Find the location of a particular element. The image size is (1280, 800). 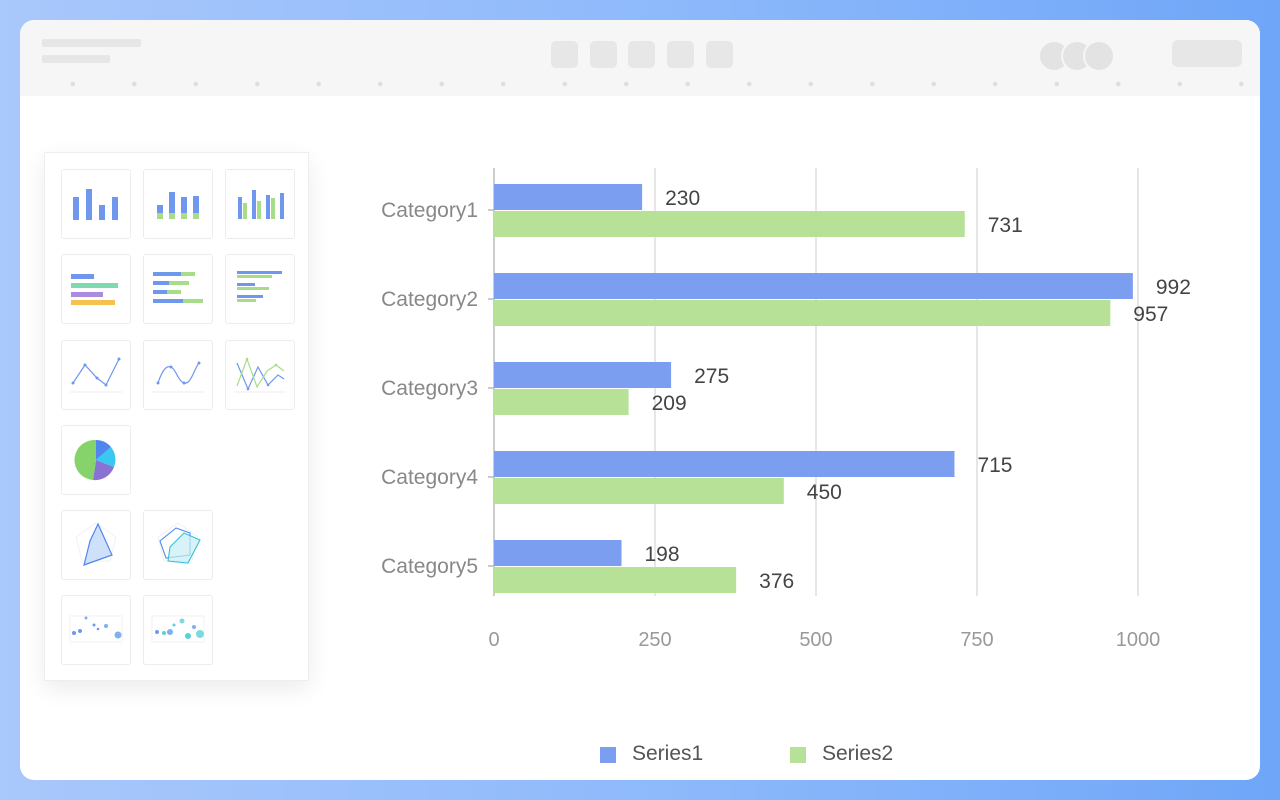

data-label: 731 is located at coordinates (1005, 225).